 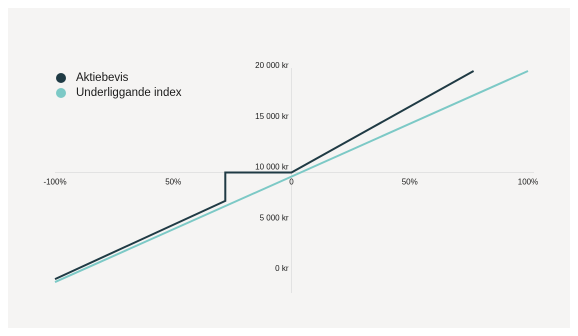 What do you see at coordinates (291, 182) in the screenshot?
I see `x-tick-label: 0` at bounding box center [291, 182].